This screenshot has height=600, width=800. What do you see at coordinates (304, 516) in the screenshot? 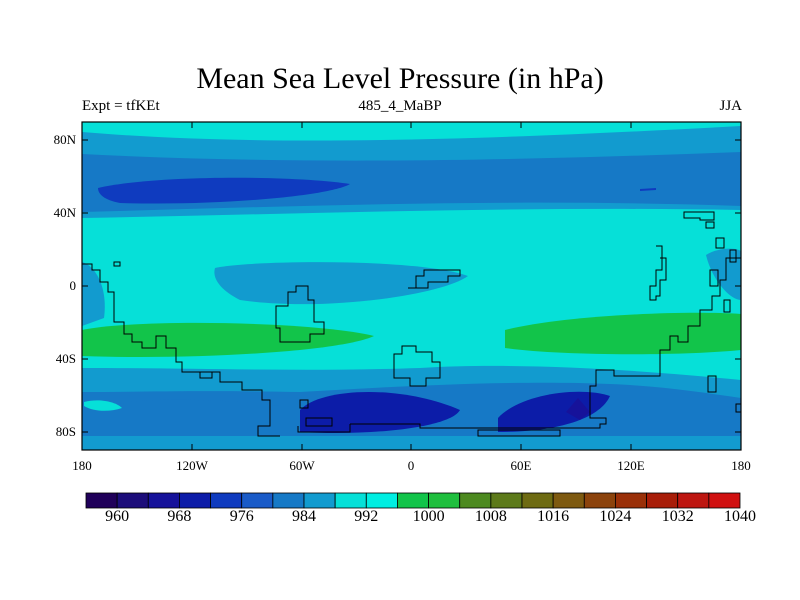
I see `colorbar-tick-label: 984` at bounding box center [304, 516].